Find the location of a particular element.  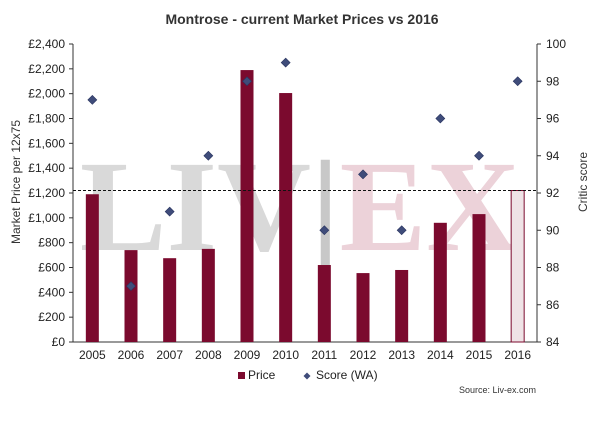

y-tick-label-right: 98 is located at coordinates (553, 81).